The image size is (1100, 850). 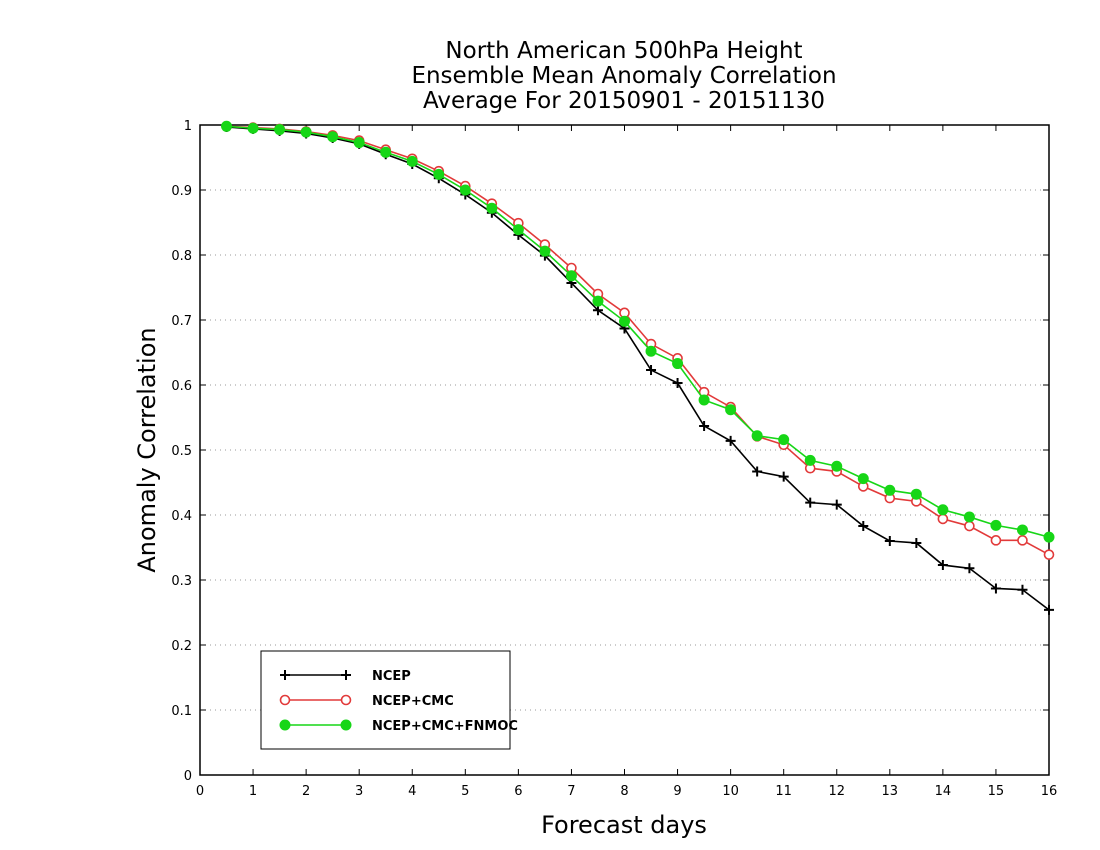 I want to click on x-tick-label: 15, so click(x=996, y=791).